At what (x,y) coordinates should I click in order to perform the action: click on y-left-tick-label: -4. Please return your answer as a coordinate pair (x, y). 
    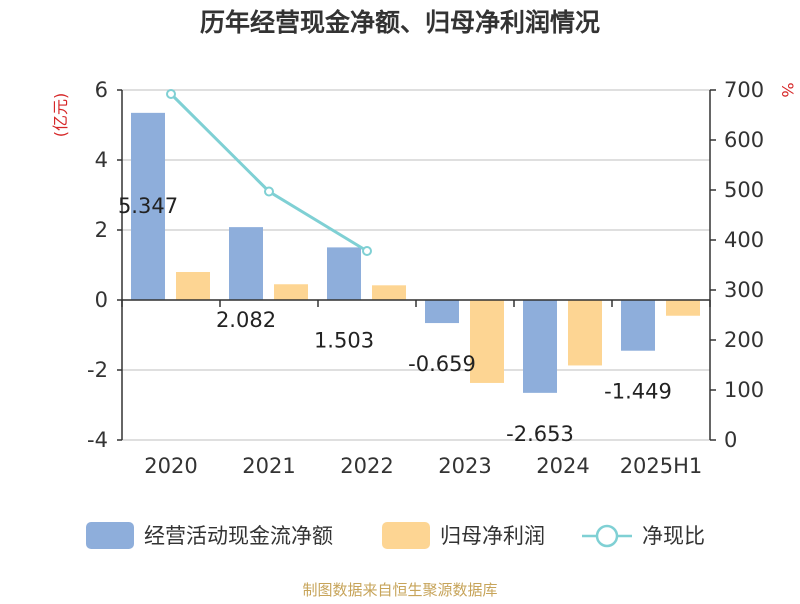
    Looking at the image, I should click on (97, 440).